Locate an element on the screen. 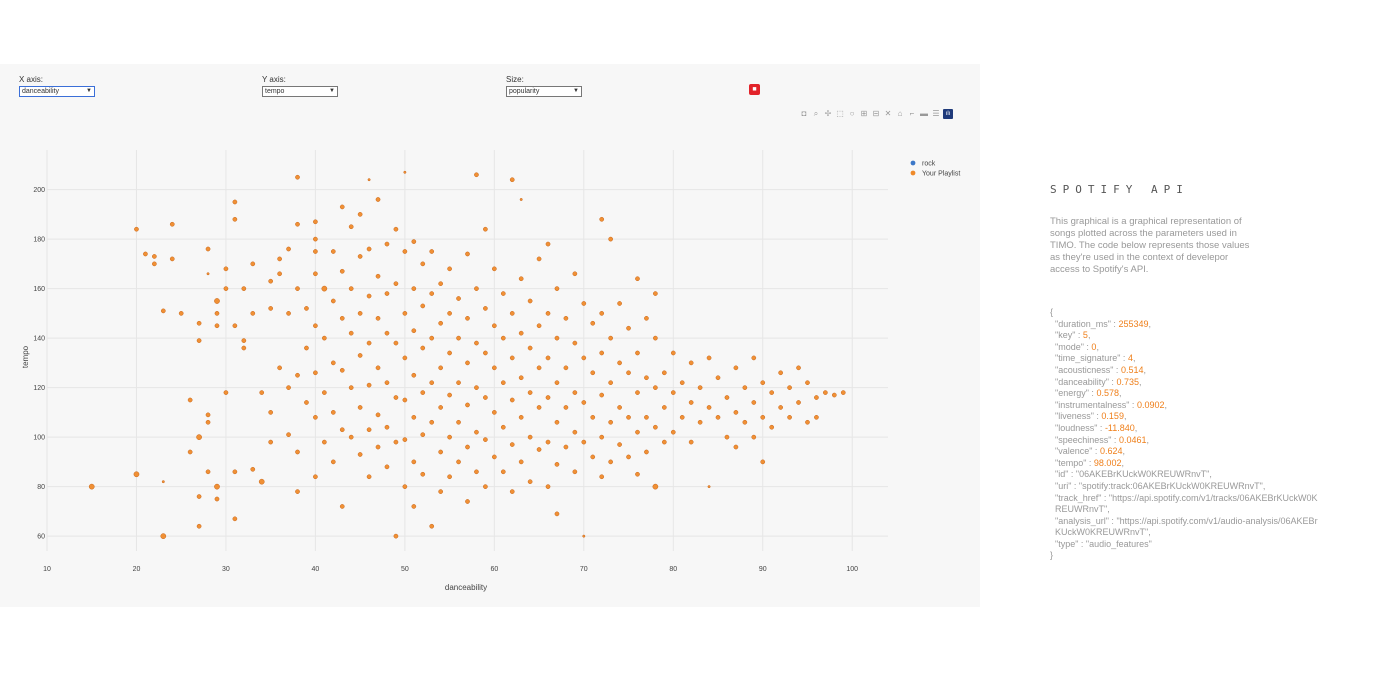  zoom-in-icon: ⊞ is located at coordinates (864, 113).